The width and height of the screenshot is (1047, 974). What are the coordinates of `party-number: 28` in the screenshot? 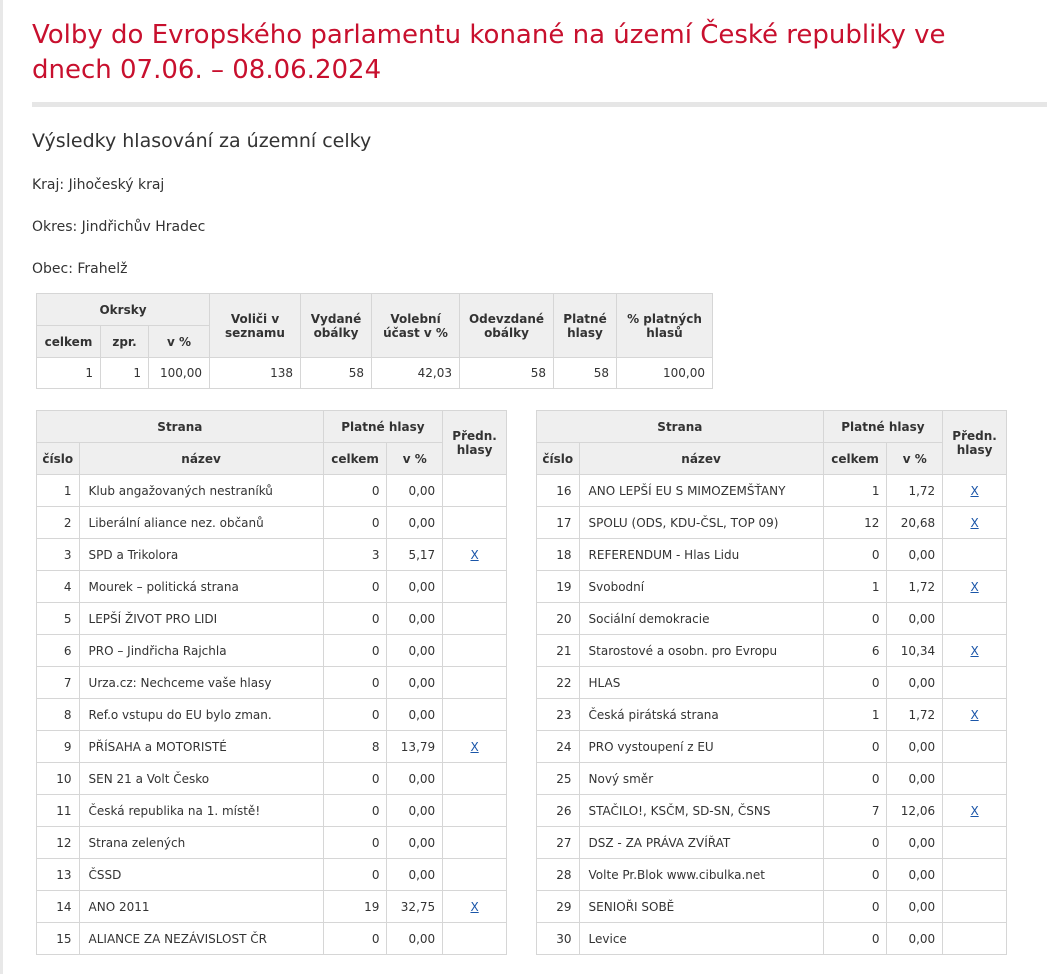 It's located at (558, 874).